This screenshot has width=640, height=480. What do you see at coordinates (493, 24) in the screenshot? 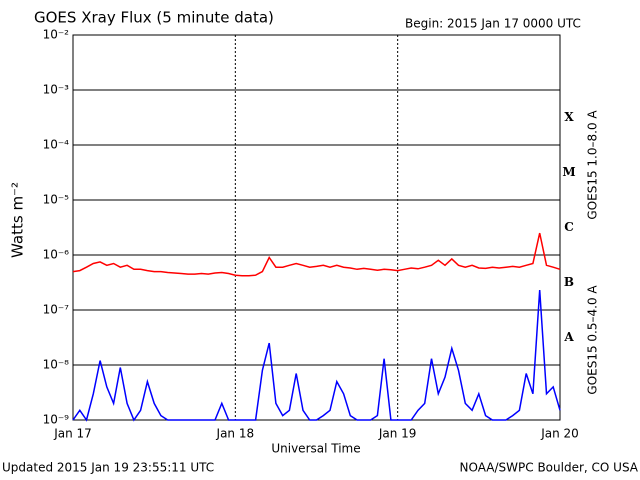
I see `chart-subtitle: Begin: 2015 Jan 17 0000 UTC` at bounding box center [493, 24].